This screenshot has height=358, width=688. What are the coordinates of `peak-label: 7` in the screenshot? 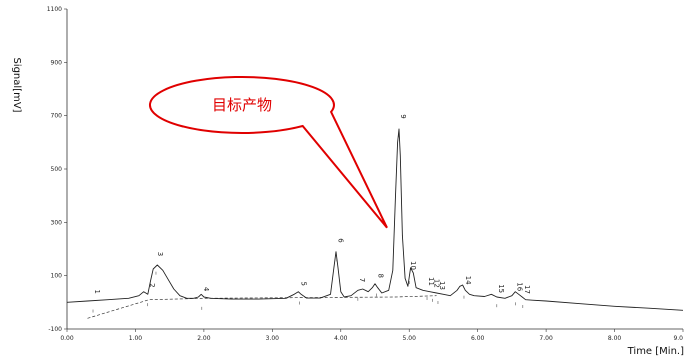 It's located at (362, 280).